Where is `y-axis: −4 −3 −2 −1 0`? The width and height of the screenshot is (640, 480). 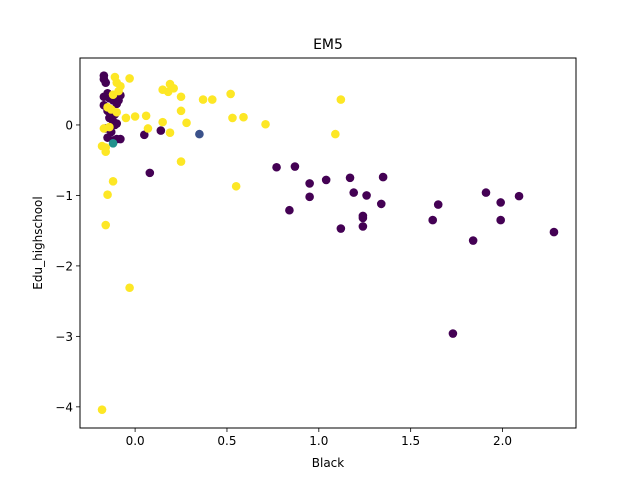
y-axis: −4 −3 −2 −1 0 is located at coordinates (67, 266).